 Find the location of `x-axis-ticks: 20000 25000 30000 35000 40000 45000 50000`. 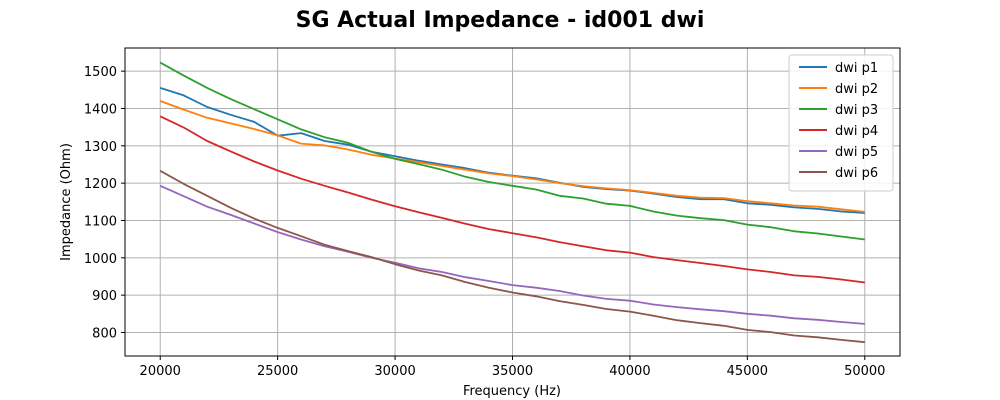

x-axis-ticks: 20000 25000 30000 35000 40000 45000 50000 is located at coordinates (512, 367).